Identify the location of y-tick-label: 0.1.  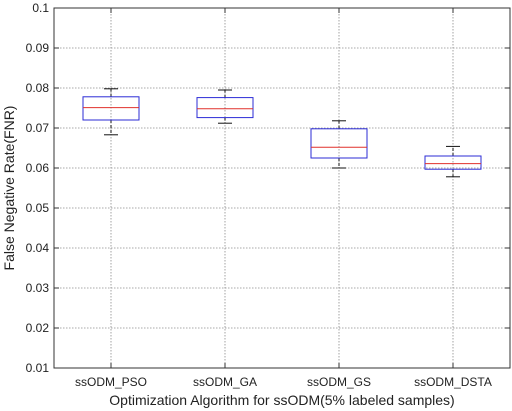
(40, 8).